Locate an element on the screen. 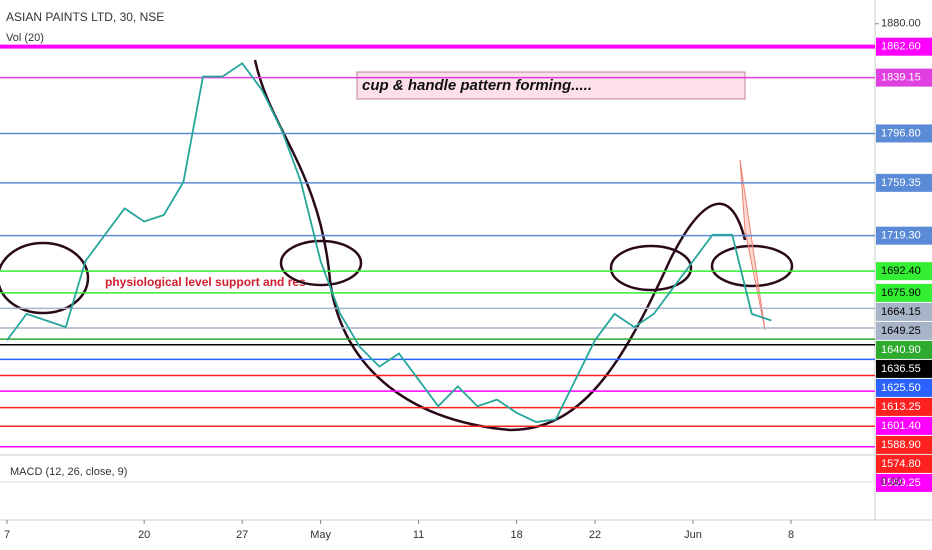 The image size is (932, 550). level-label: 1559.25 is located at coordinates (901, 483).